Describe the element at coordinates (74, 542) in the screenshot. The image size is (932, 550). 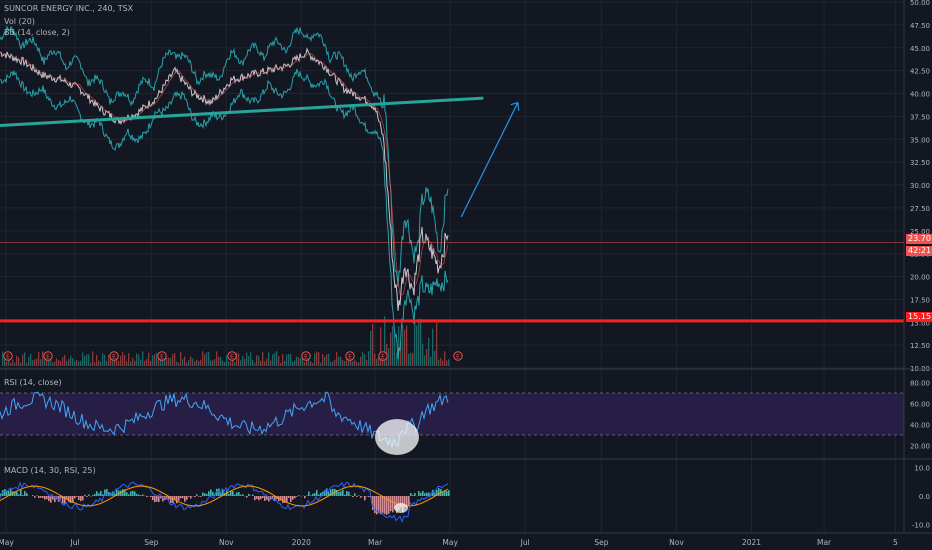
I see `time-tick-label: Jul` at that location.